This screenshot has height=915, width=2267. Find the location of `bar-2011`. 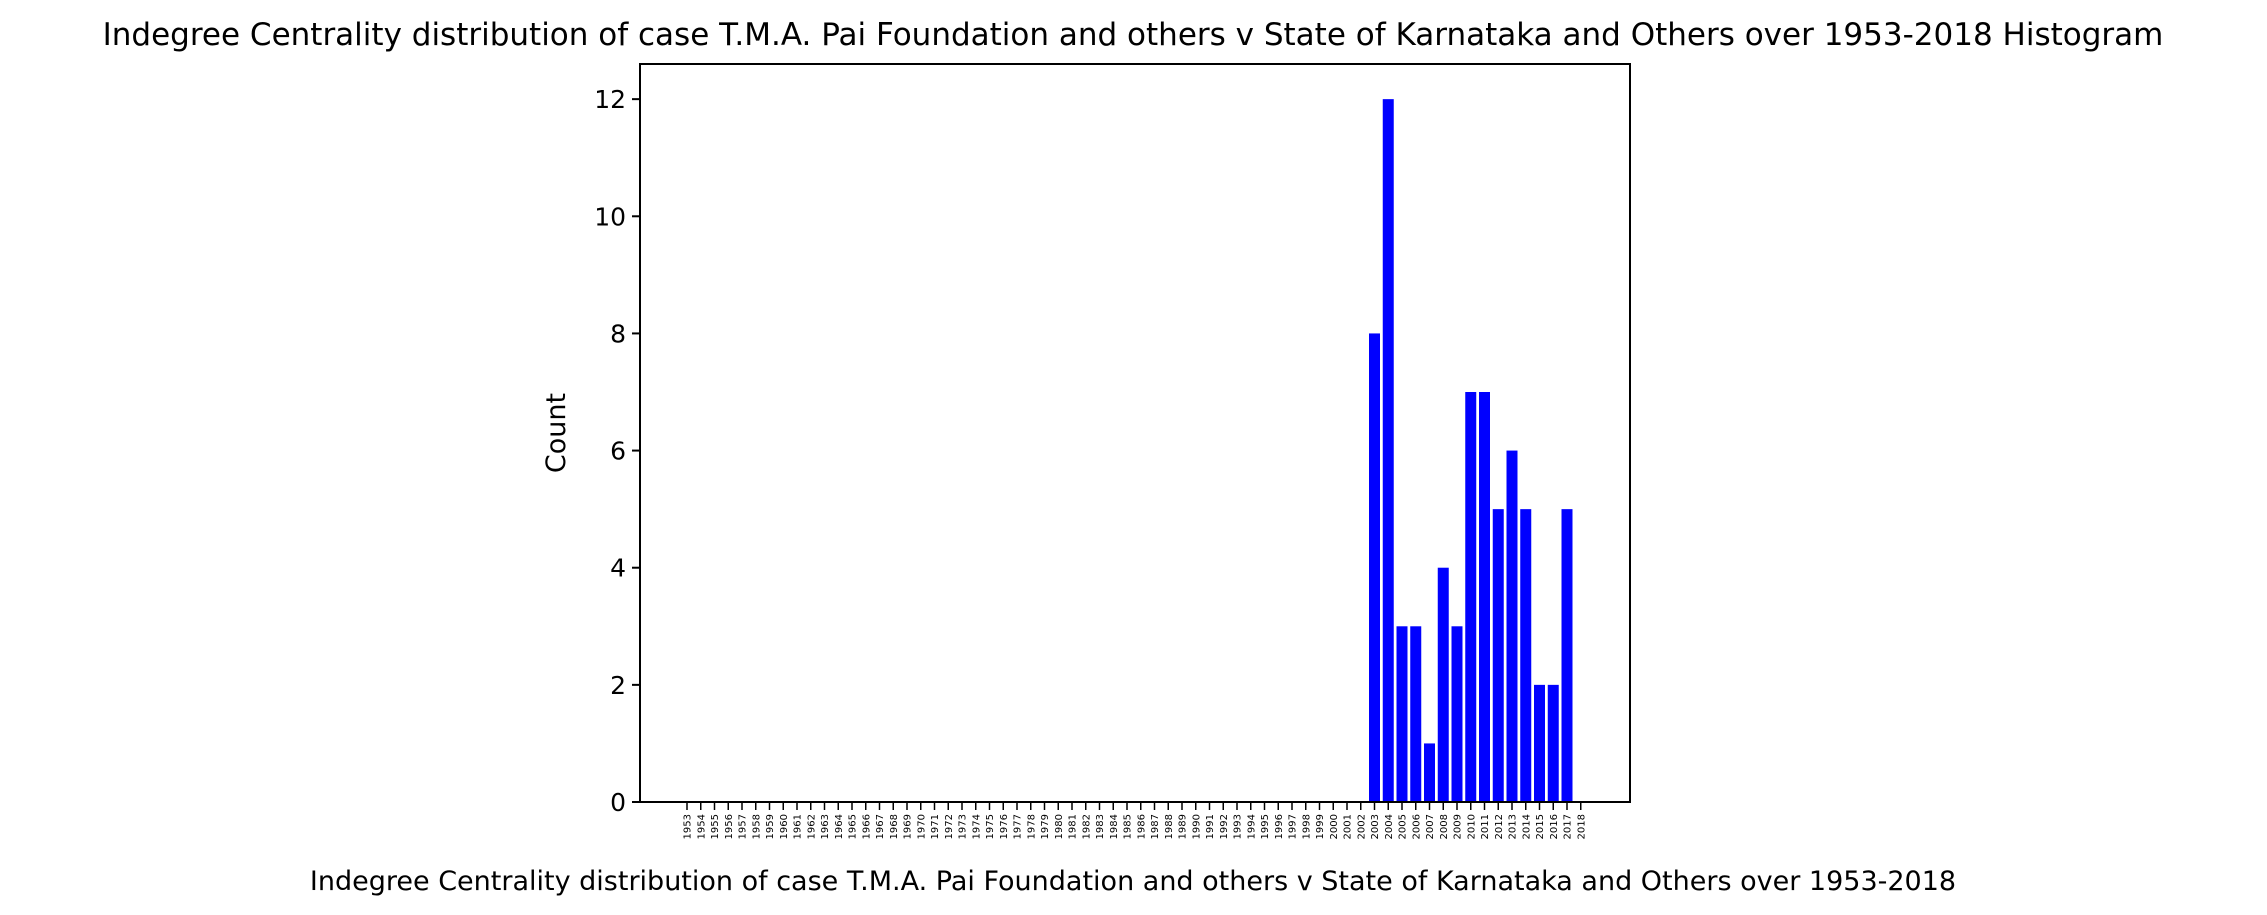

bar-2011 is located at coordinates (1484, 597).